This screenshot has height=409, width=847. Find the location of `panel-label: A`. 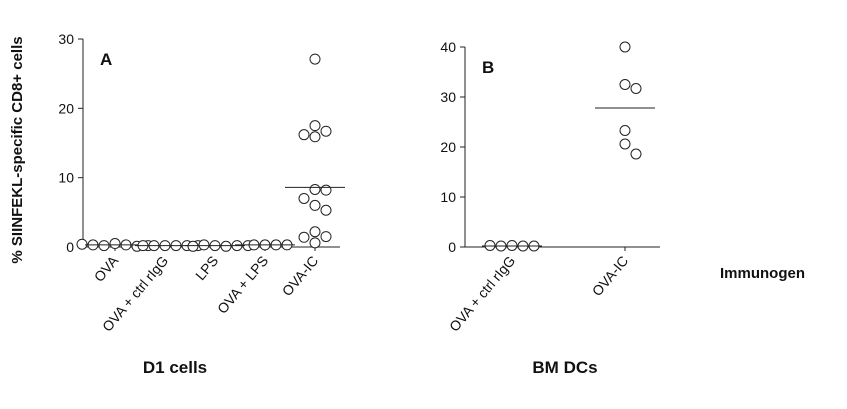

panel-label: A is located at coordinates (106, 59).